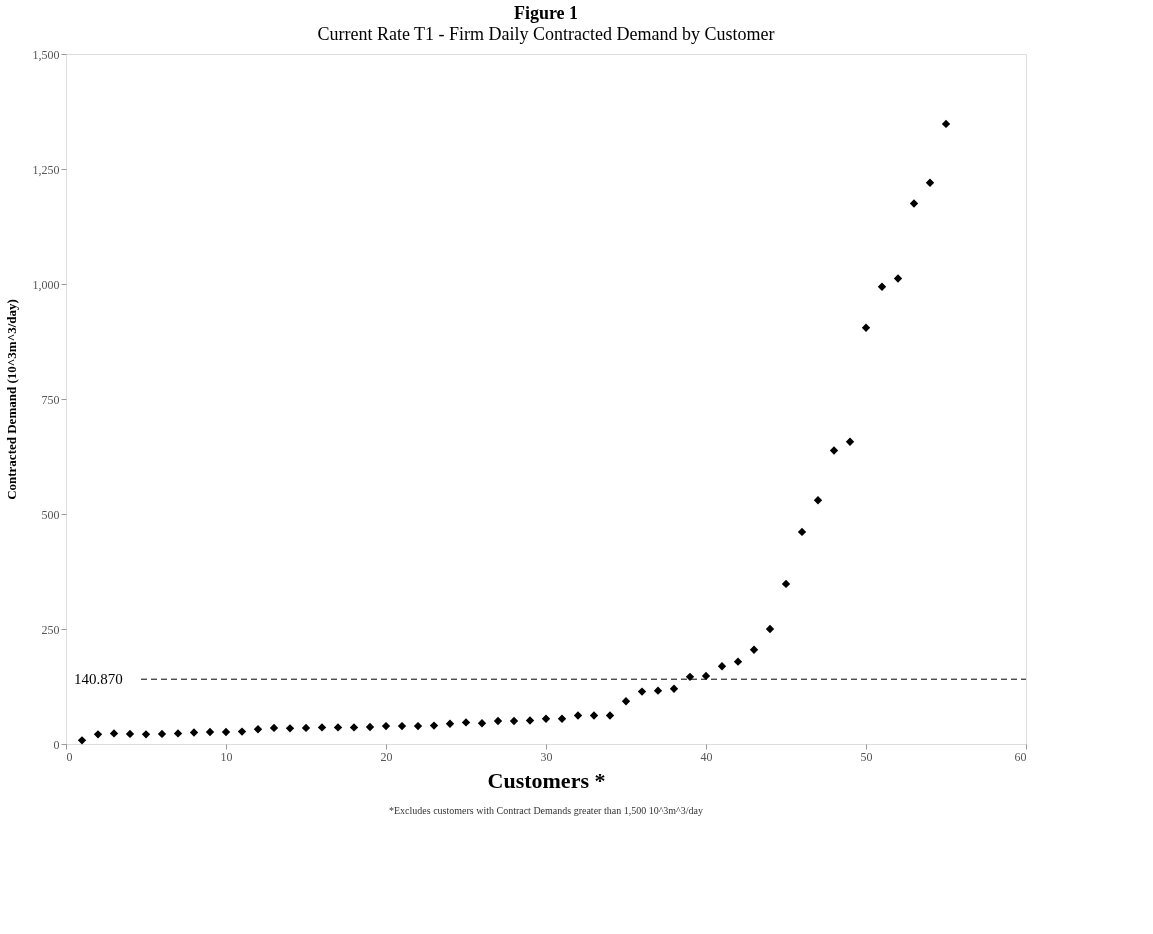 Image resolution: width=1153 pixels, height=934 pixels. Describe the element at coordinates (546, 13) in the screenshot. I see `chart-title: Figure 1` at that location.